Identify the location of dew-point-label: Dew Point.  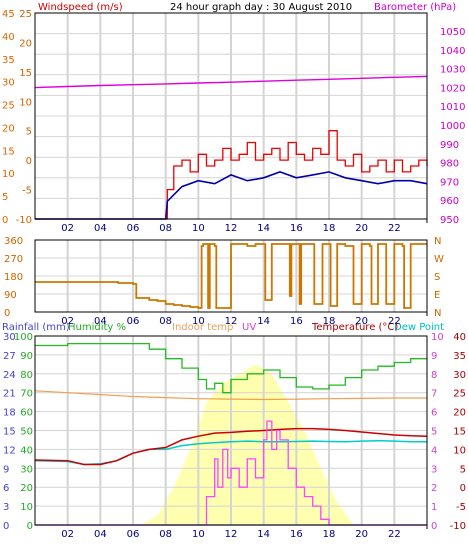
(419, 327).